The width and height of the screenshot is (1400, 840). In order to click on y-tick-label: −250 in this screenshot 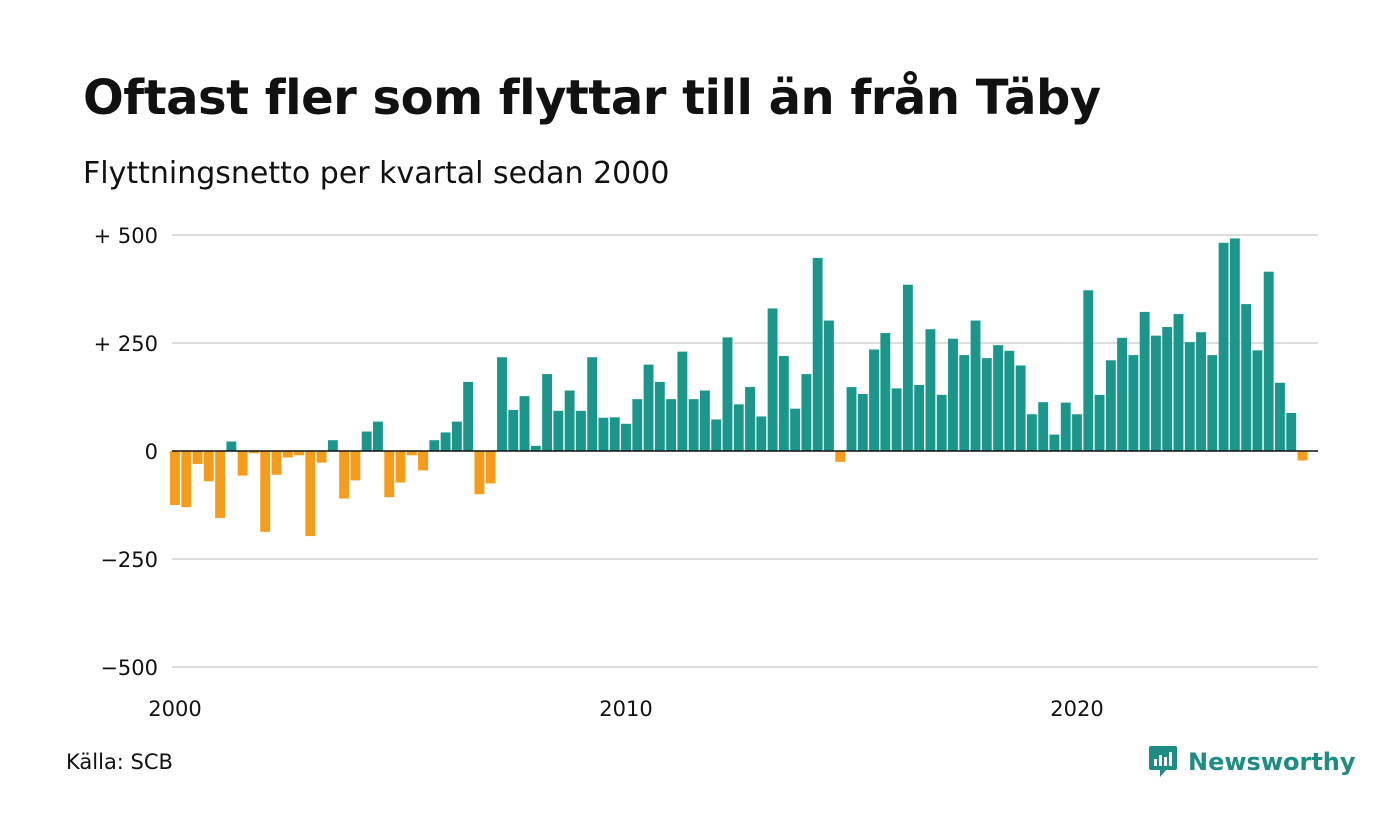, I will do `click(129, 560)`.